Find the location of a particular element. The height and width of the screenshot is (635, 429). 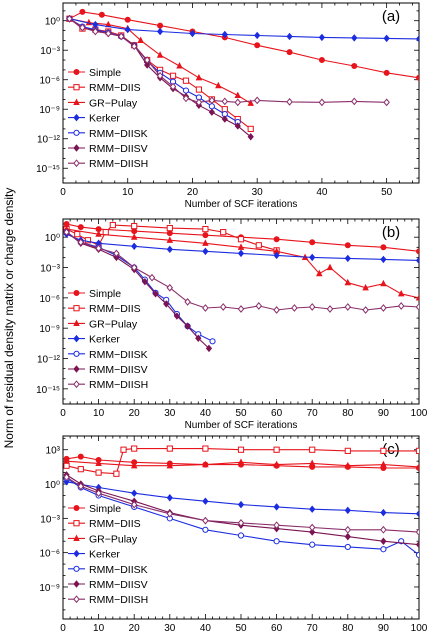

panel-b-xtick-label: 70 is located at coordinates (313, 413).